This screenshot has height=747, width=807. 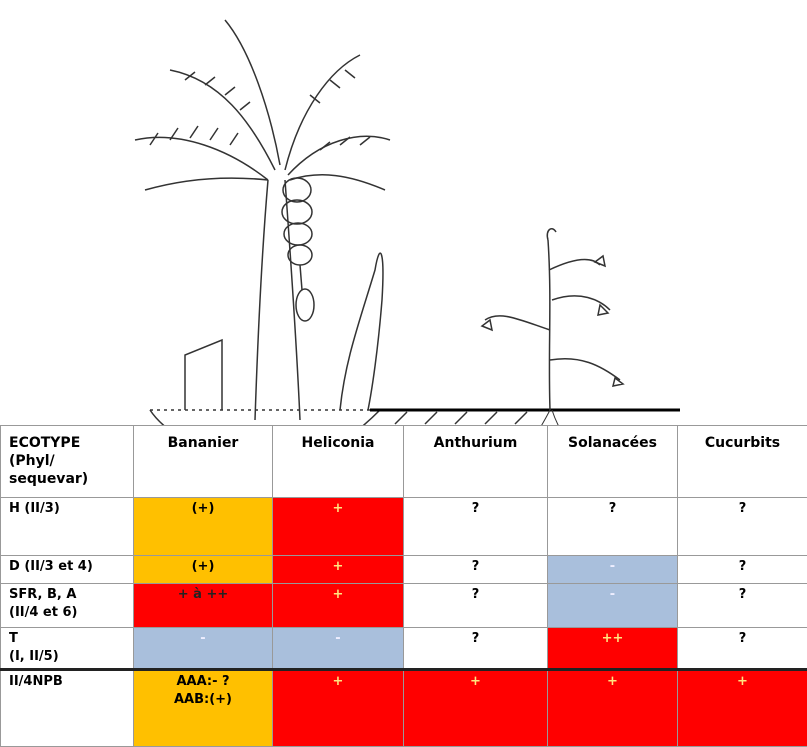 I want to click on table-cell: T (I, II/5), so click(x=67, y=649).